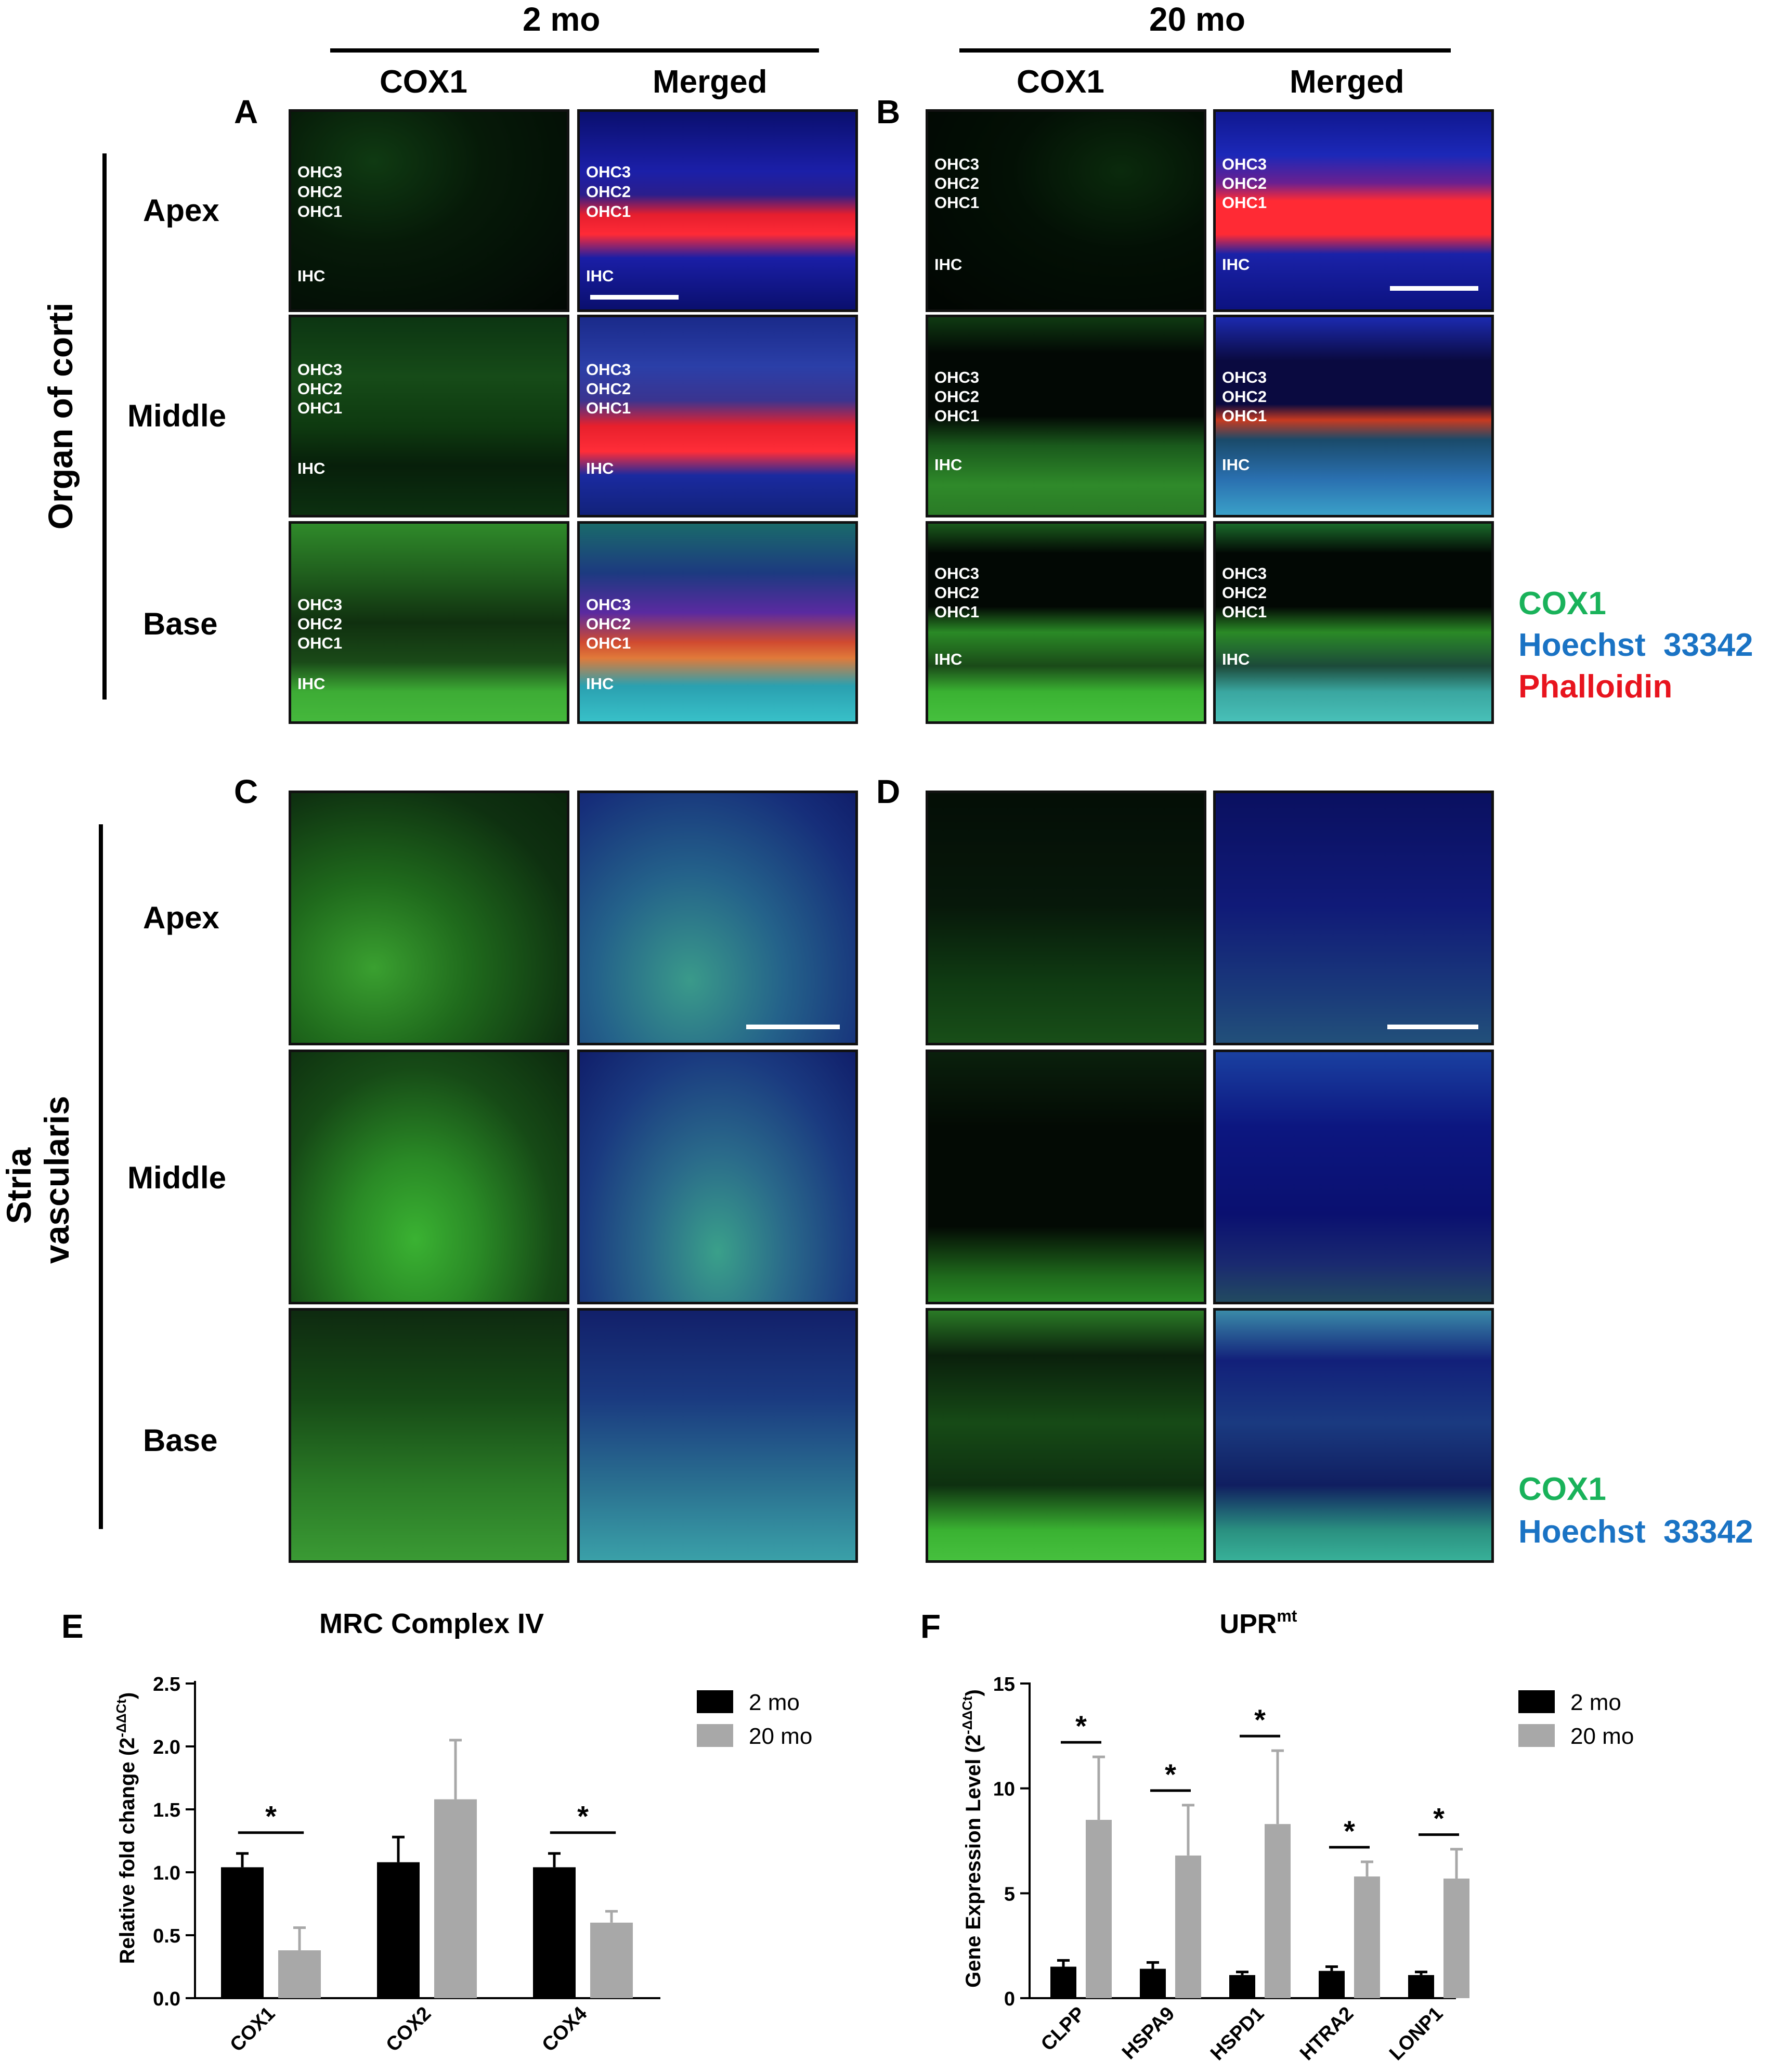 The height and width of the screenshot is (2072, 1769). What do you see at coordinates (1332, 1984) in the screenshot?
I see `bar-htra2-2mo` at bounding box center [1332, 1984].